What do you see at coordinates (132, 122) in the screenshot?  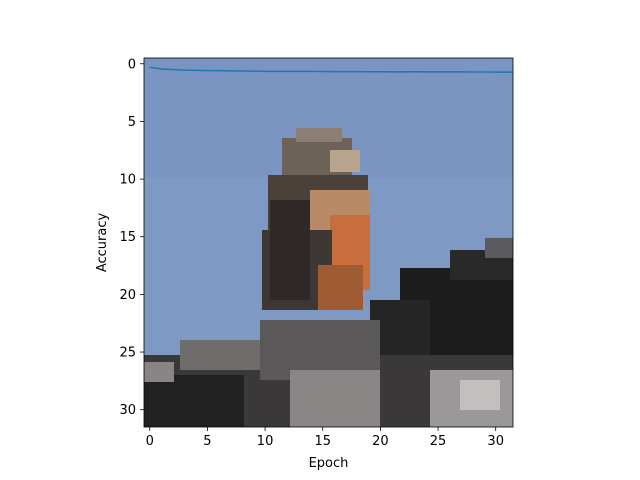 I see `y-tick-label: 5` at bounding box center [132, 122].